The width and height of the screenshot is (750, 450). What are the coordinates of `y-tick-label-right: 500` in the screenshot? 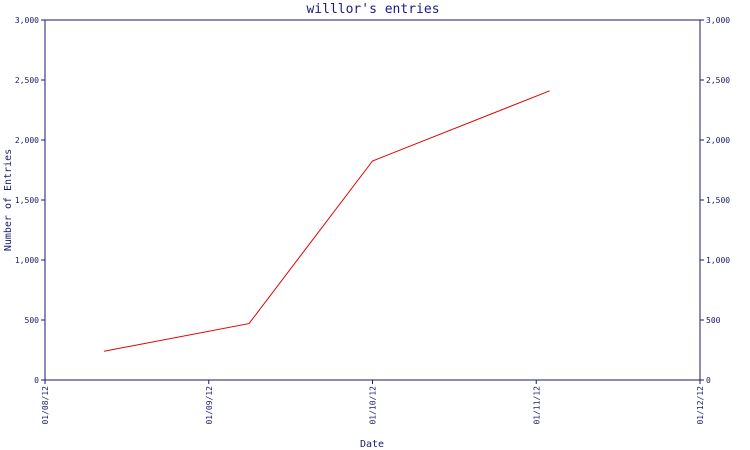 It's located at (713, 320).